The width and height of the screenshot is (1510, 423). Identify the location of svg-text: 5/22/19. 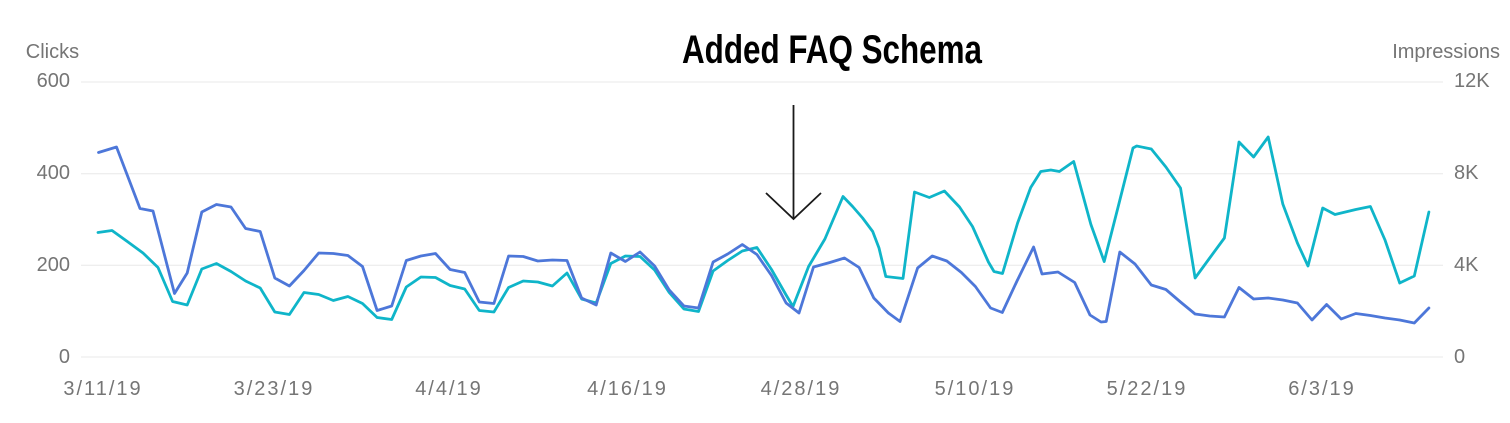
(1147, 389).